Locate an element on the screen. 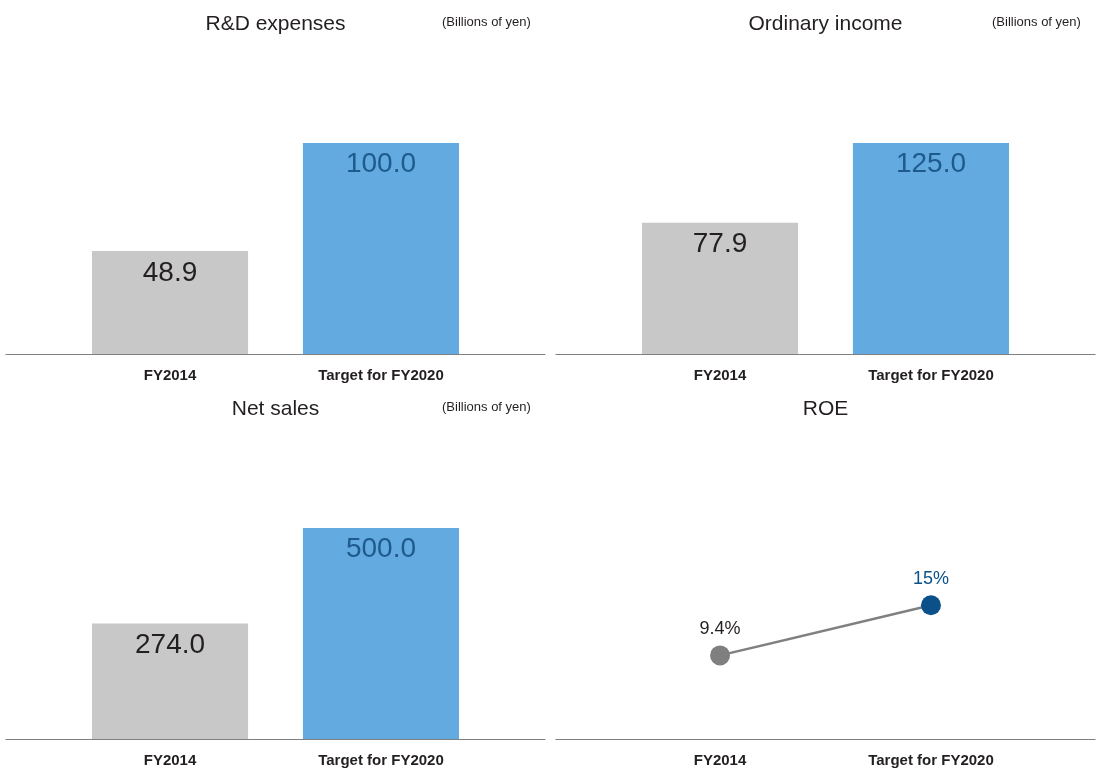  data-label: 500.0 is located at coordinates (381, 548).